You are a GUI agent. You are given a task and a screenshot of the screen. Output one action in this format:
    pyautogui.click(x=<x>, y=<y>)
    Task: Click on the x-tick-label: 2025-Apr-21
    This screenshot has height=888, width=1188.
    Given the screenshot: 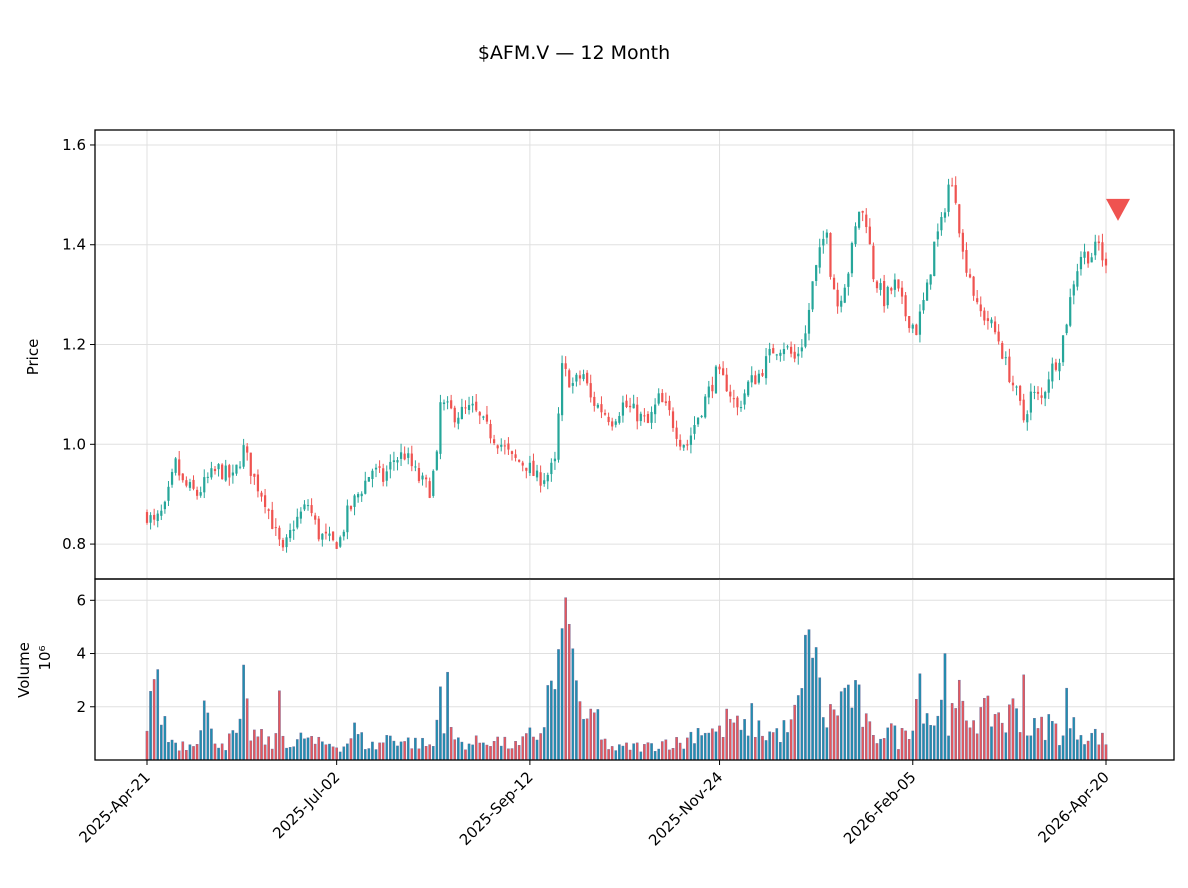 What is the action you would take?
    pyautogui.click(x=115, y=807)
    